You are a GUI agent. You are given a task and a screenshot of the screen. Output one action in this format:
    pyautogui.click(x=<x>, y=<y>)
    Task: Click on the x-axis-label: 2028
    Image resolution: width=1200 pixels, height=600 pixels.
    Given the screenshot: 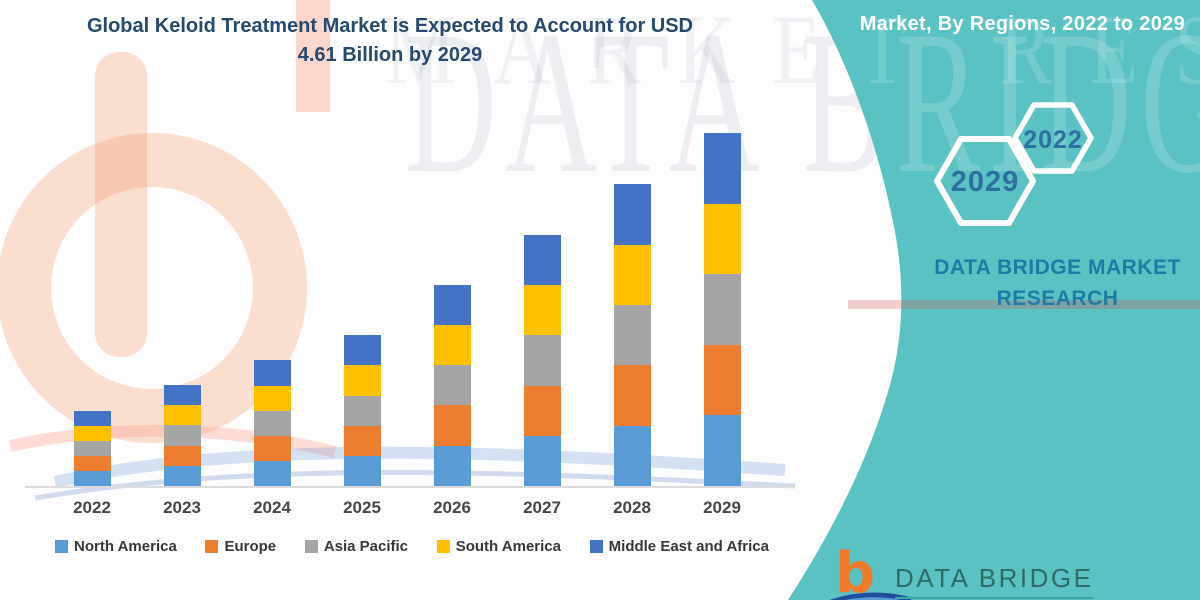 What is the action you would take?
    pyautogui.click(x=632, y=507)
    